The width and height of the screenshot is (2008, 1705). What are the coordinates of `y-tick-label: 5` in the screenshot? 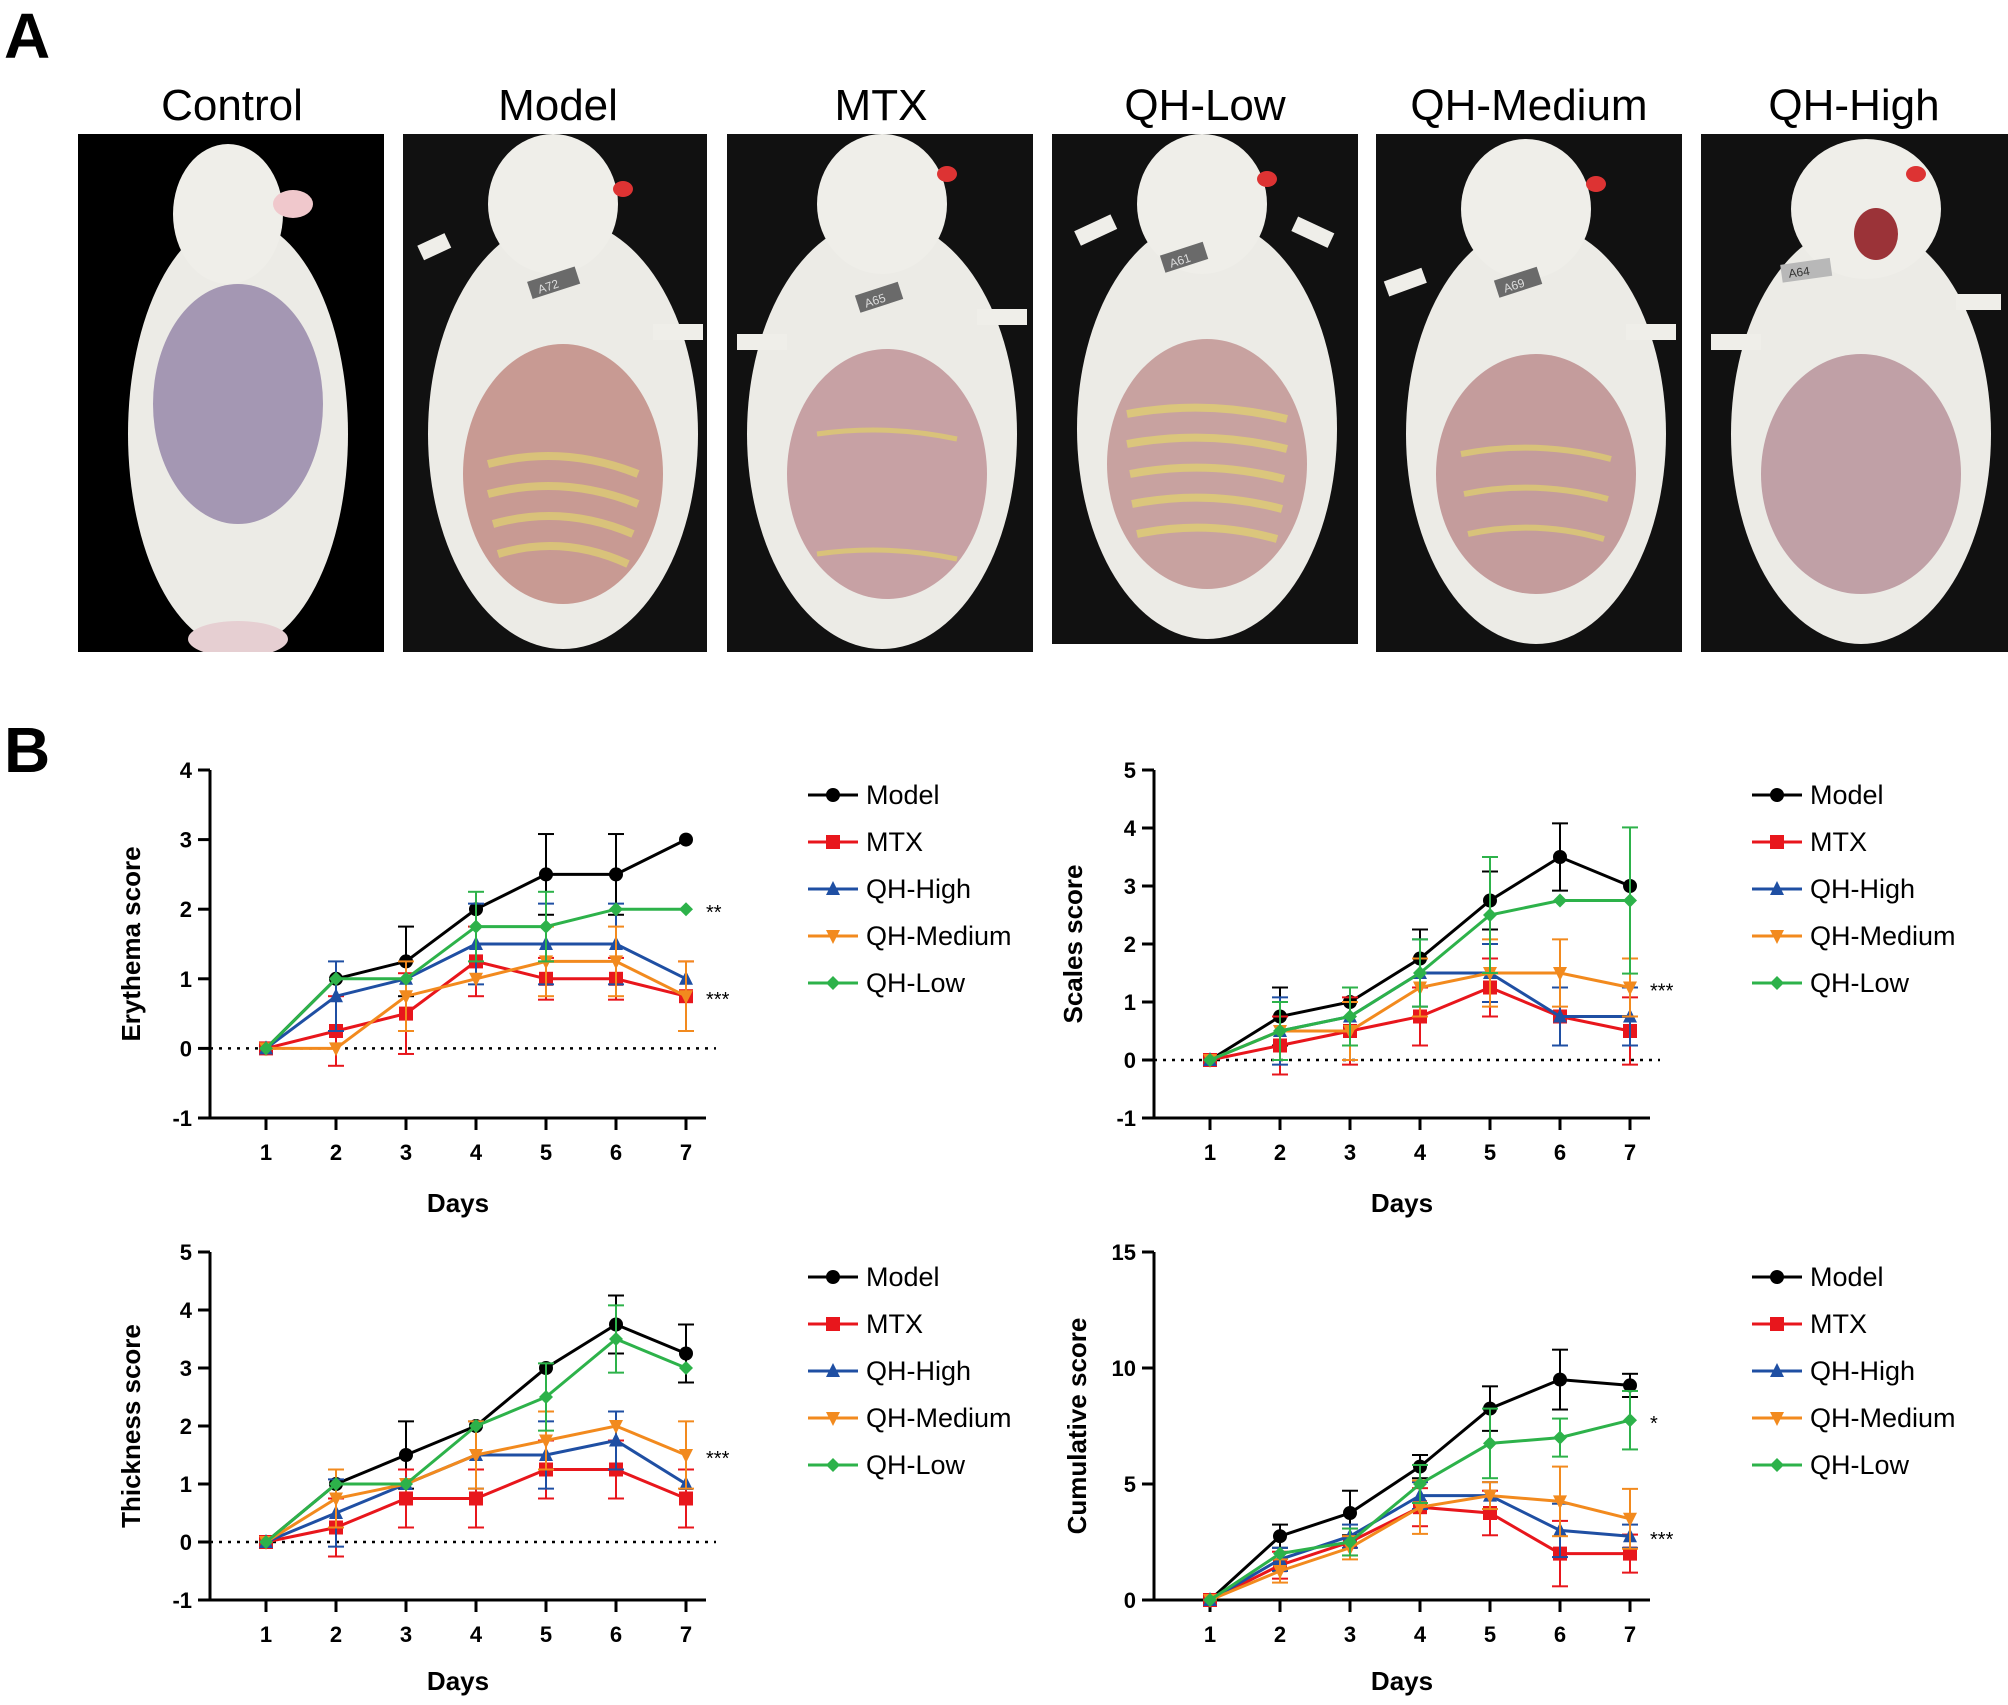 It's located at (1130, 770).